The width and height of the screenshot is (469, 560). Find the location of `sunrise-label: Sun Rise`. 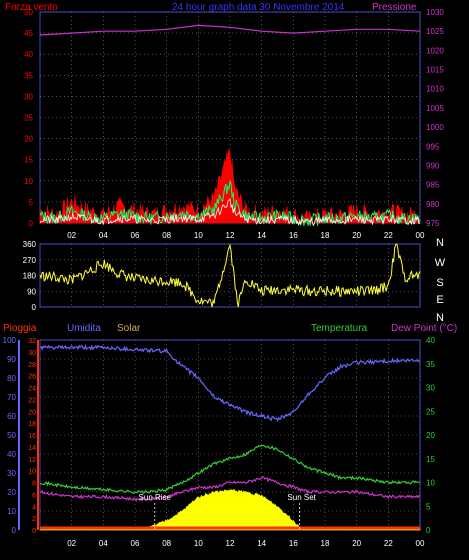

sunrise-label: Sun Rise is located at coordinates (155, 497).